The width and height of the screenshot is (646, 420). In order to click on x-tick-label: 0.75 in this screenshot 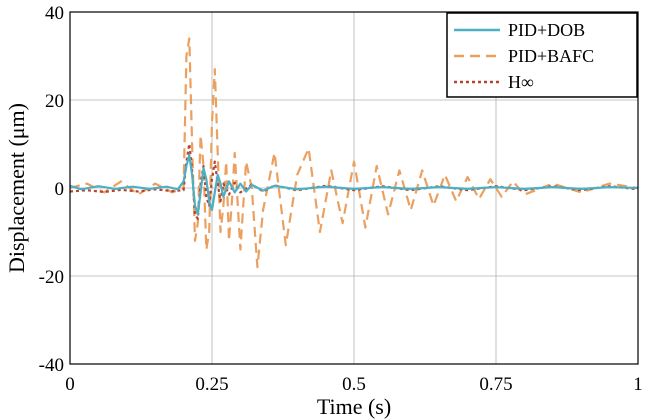, I will do `click(495, 384)`.